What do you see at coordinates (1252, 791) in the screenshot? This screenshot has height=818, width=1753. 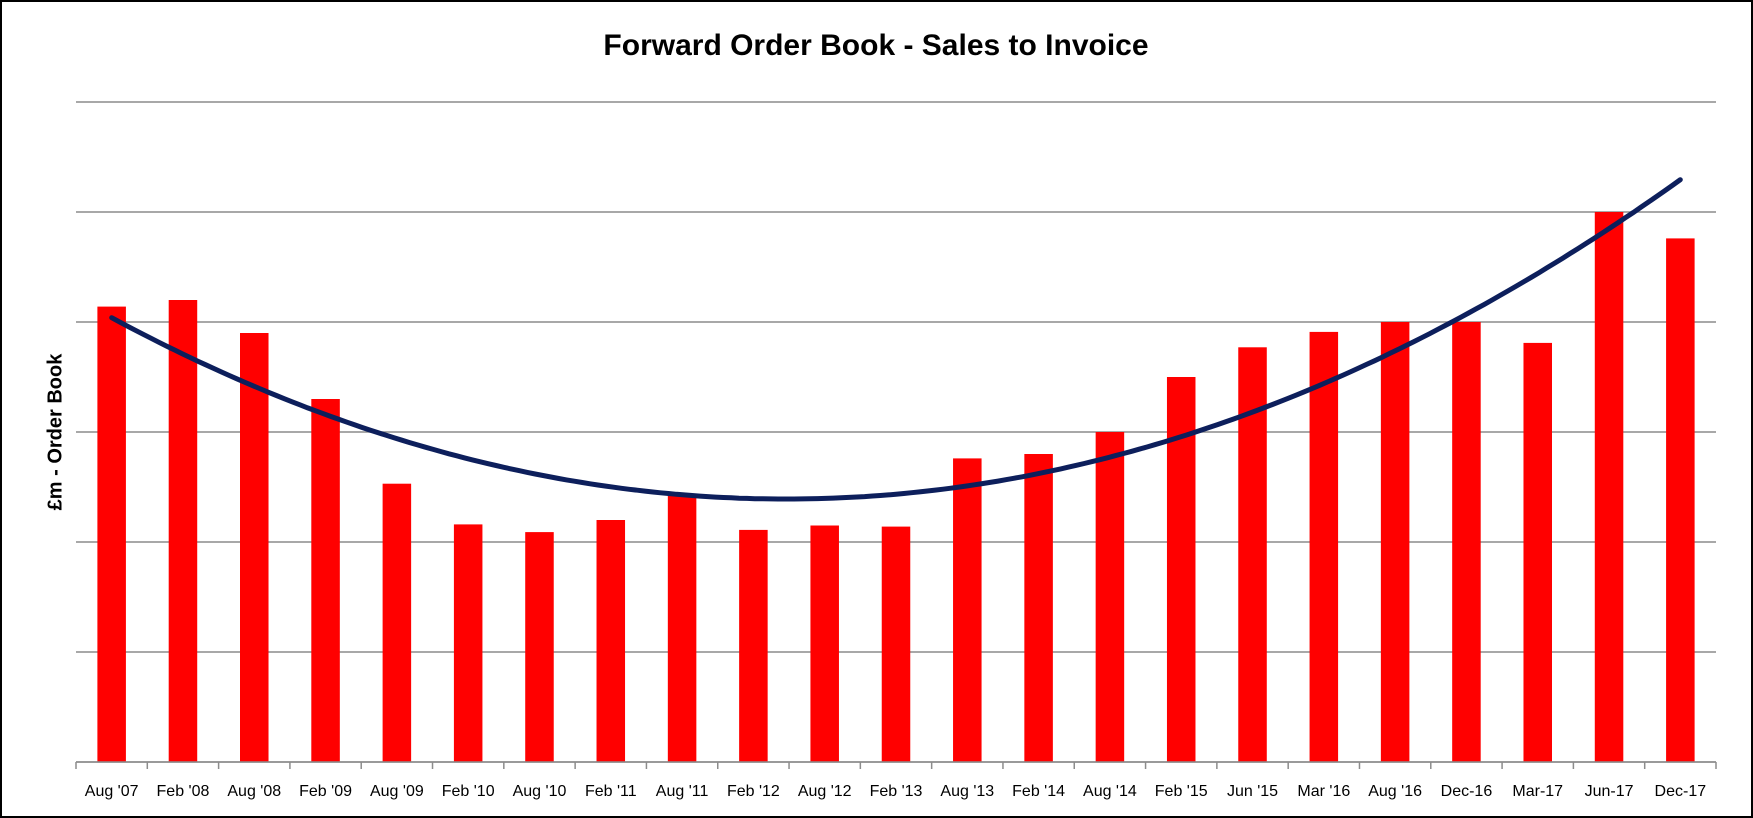 I see `x-tick-label: Jun '15` at bounding box center [1252, 791].